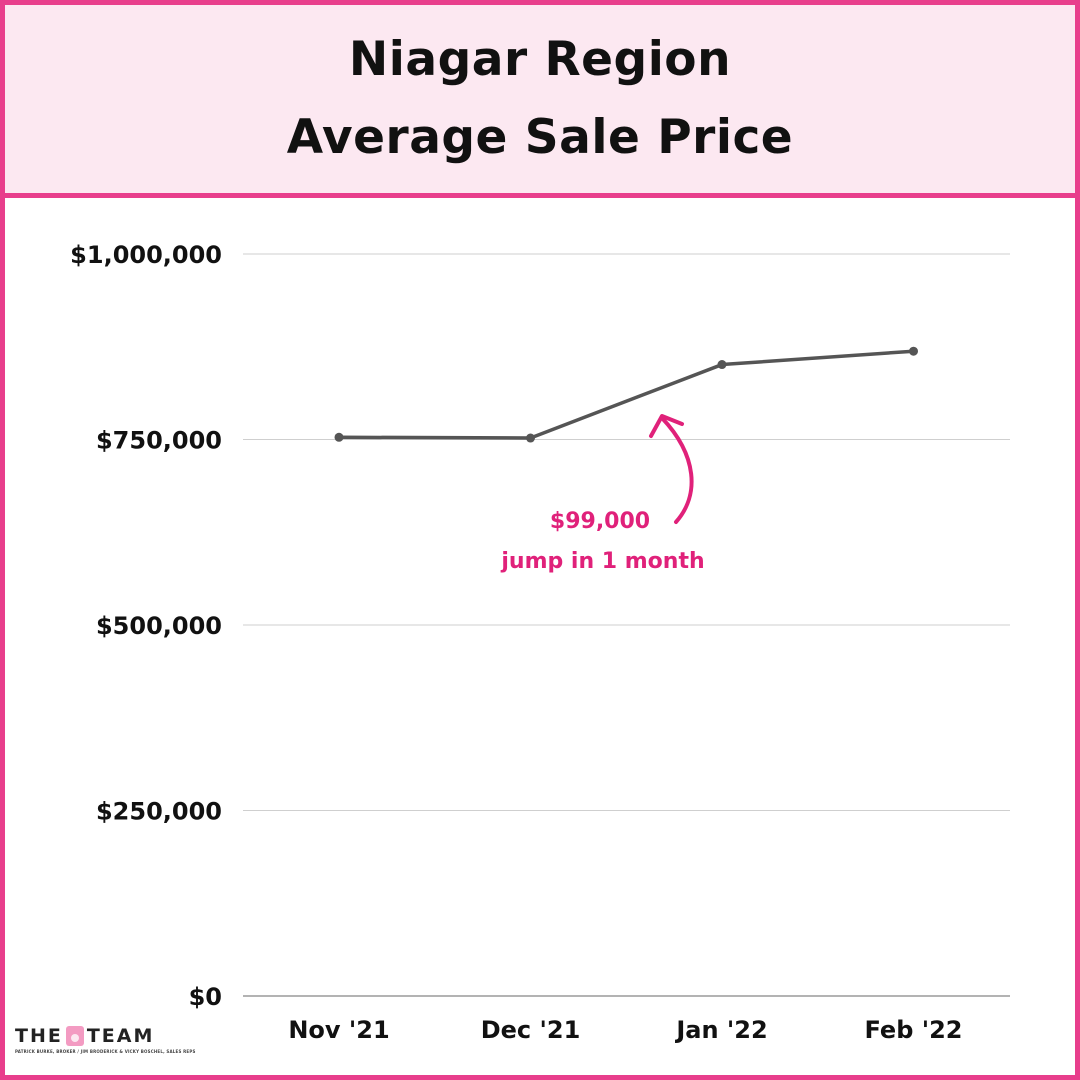 The width and height of the screenshot is (1080, 1080). Describe the element at coordinates (677, 470) in the screenshot. I see `annotation-arrow` at that location.